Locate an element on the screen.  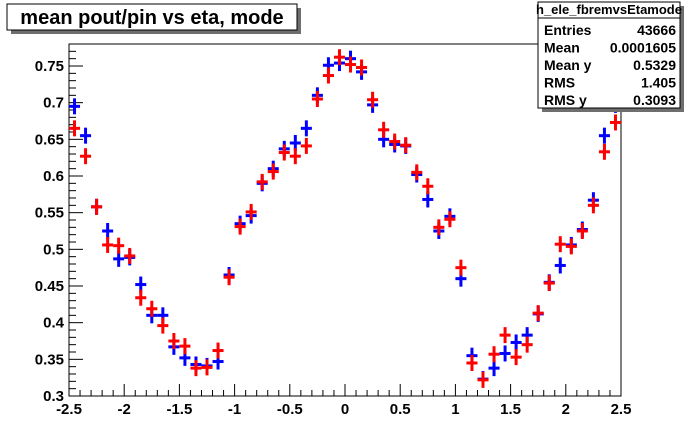
x-tick-label: 0.5 is located at coordinates (400, 409).